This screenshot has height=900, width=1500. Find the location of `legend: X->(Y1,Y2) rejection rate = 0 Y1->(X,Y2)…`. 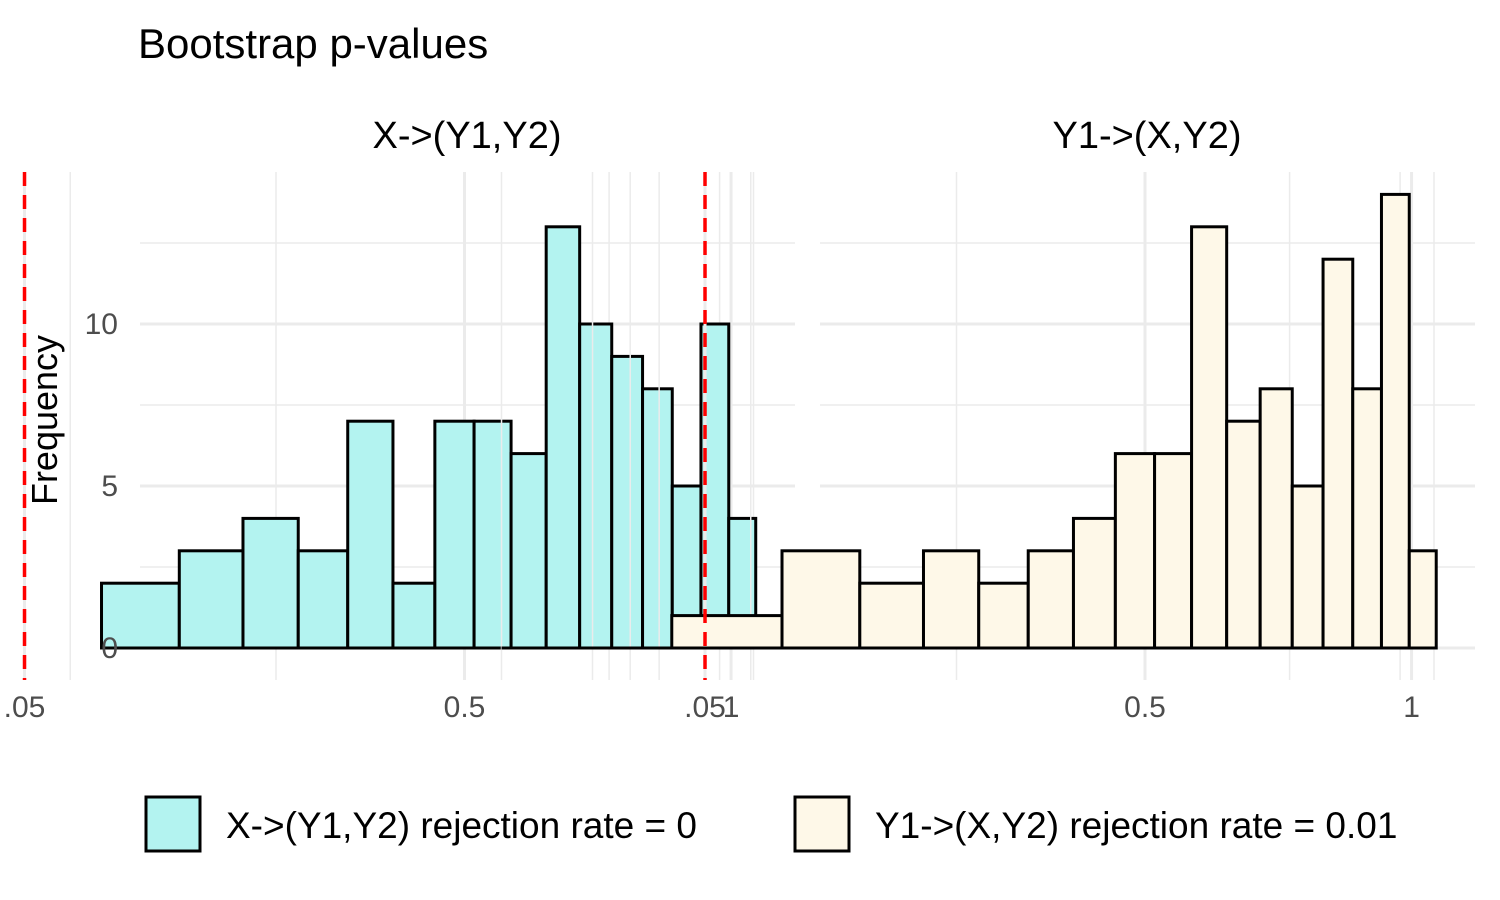

legend: X->(Y1,Y2) rejection rate = 0 Y1->(X,Y2)… is located at coordinates (770, 824).